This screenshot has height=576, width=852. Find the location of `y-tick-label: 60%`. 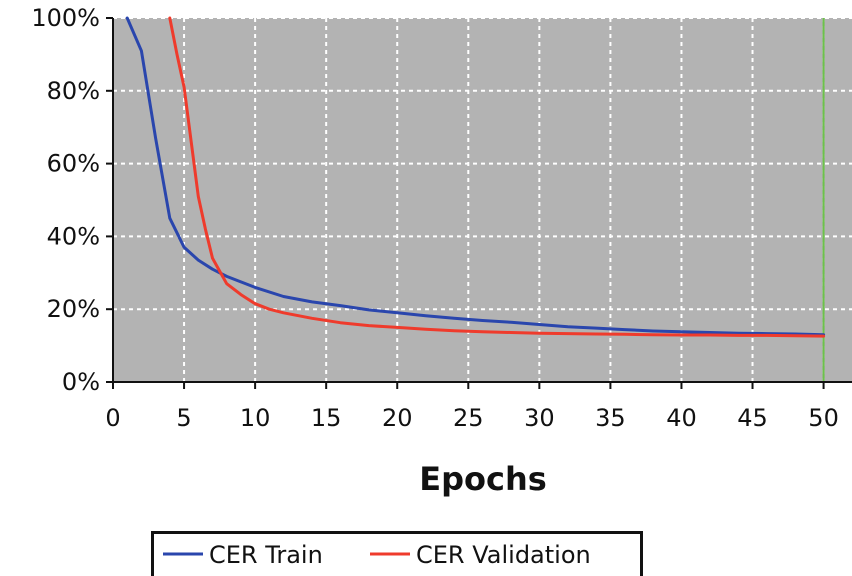

y-tick-label: 60% is located at coordinates (73, 164).